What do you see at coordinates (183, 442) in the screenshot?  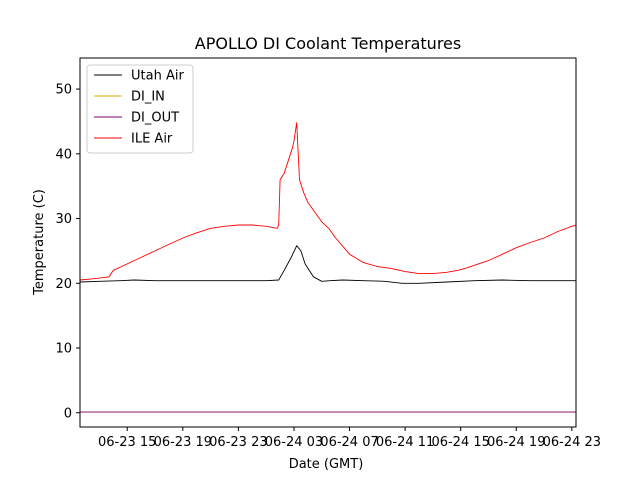 I see `x-tick-label: 06-23 19` at bounding box center [183, 442].